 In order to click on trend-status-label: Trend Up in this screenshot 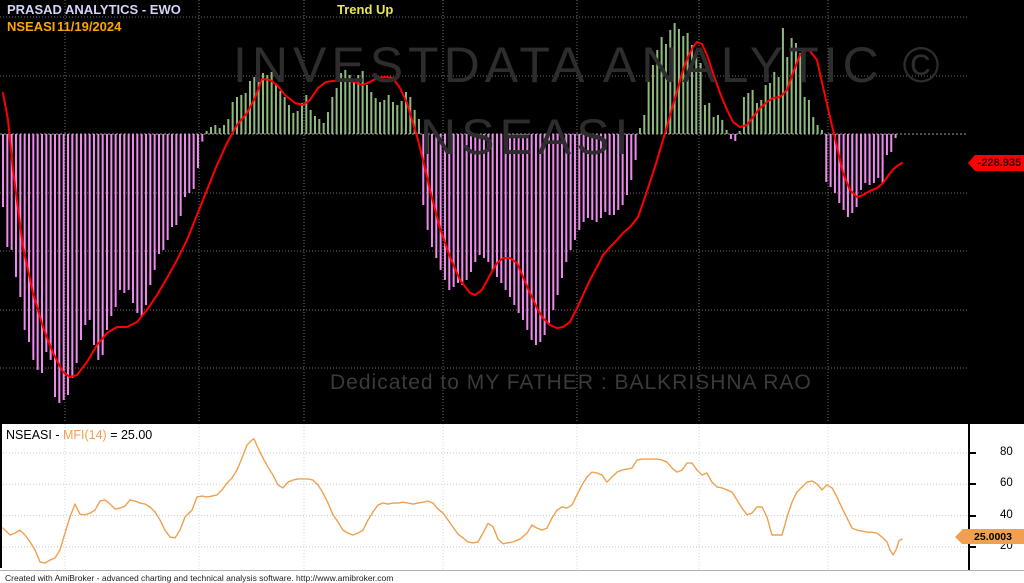, I will do `click(365, 9)`.